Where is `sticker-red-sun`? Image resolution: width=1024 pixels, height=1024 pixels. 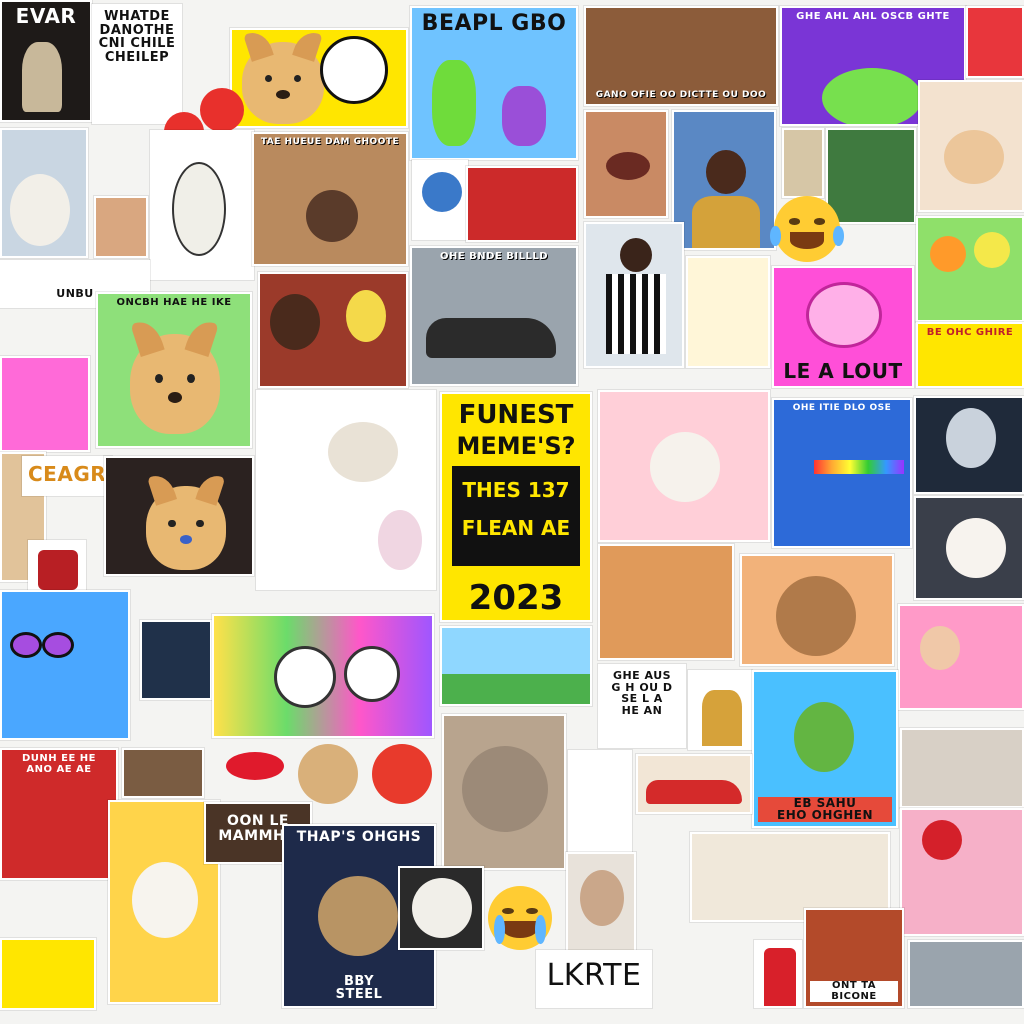 sticker-red-sun is located at coordinates (402, 774).